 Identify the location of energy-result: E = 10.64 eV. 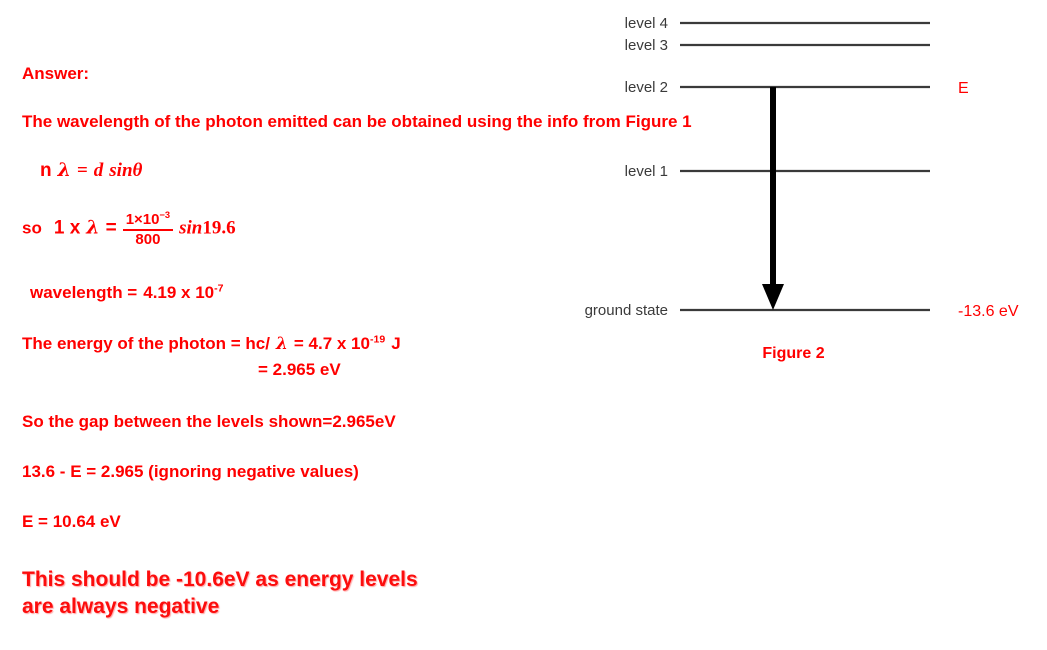
(71, 521).